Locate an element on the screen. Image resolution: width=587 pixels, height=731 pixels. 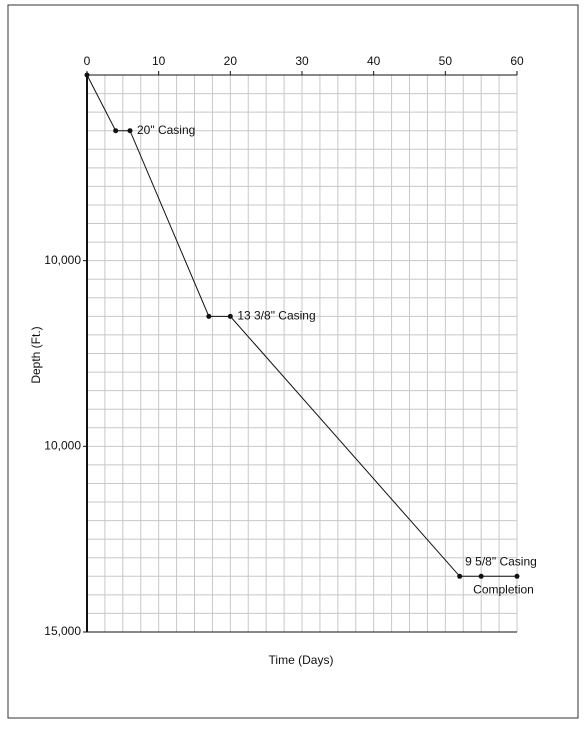
annotation: 9 5/8" Casing is located at coordinates (501, 561).